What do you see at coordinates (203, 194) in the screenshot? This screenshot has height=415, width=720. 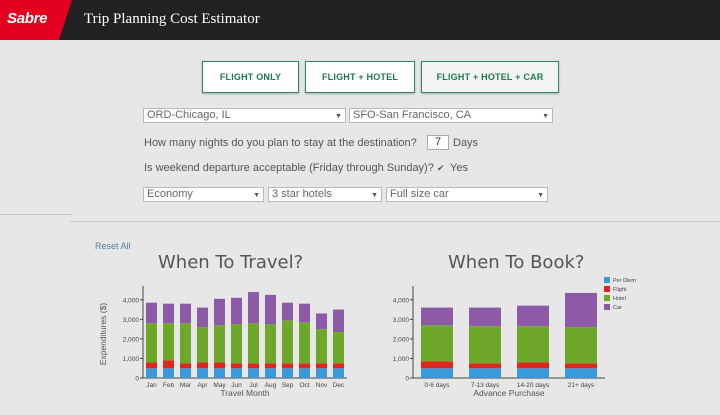 I see `cabin-select: Economy ▼` at bounding box center [203, 194].